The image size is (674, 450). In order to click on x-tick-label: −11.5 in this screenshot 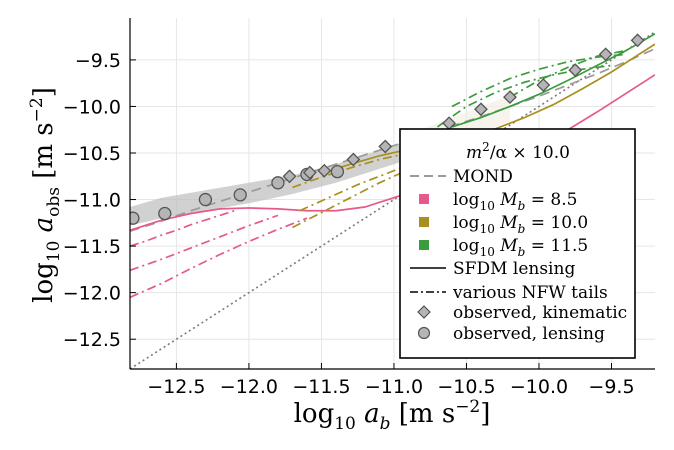, I will do `click(321, 387)`.